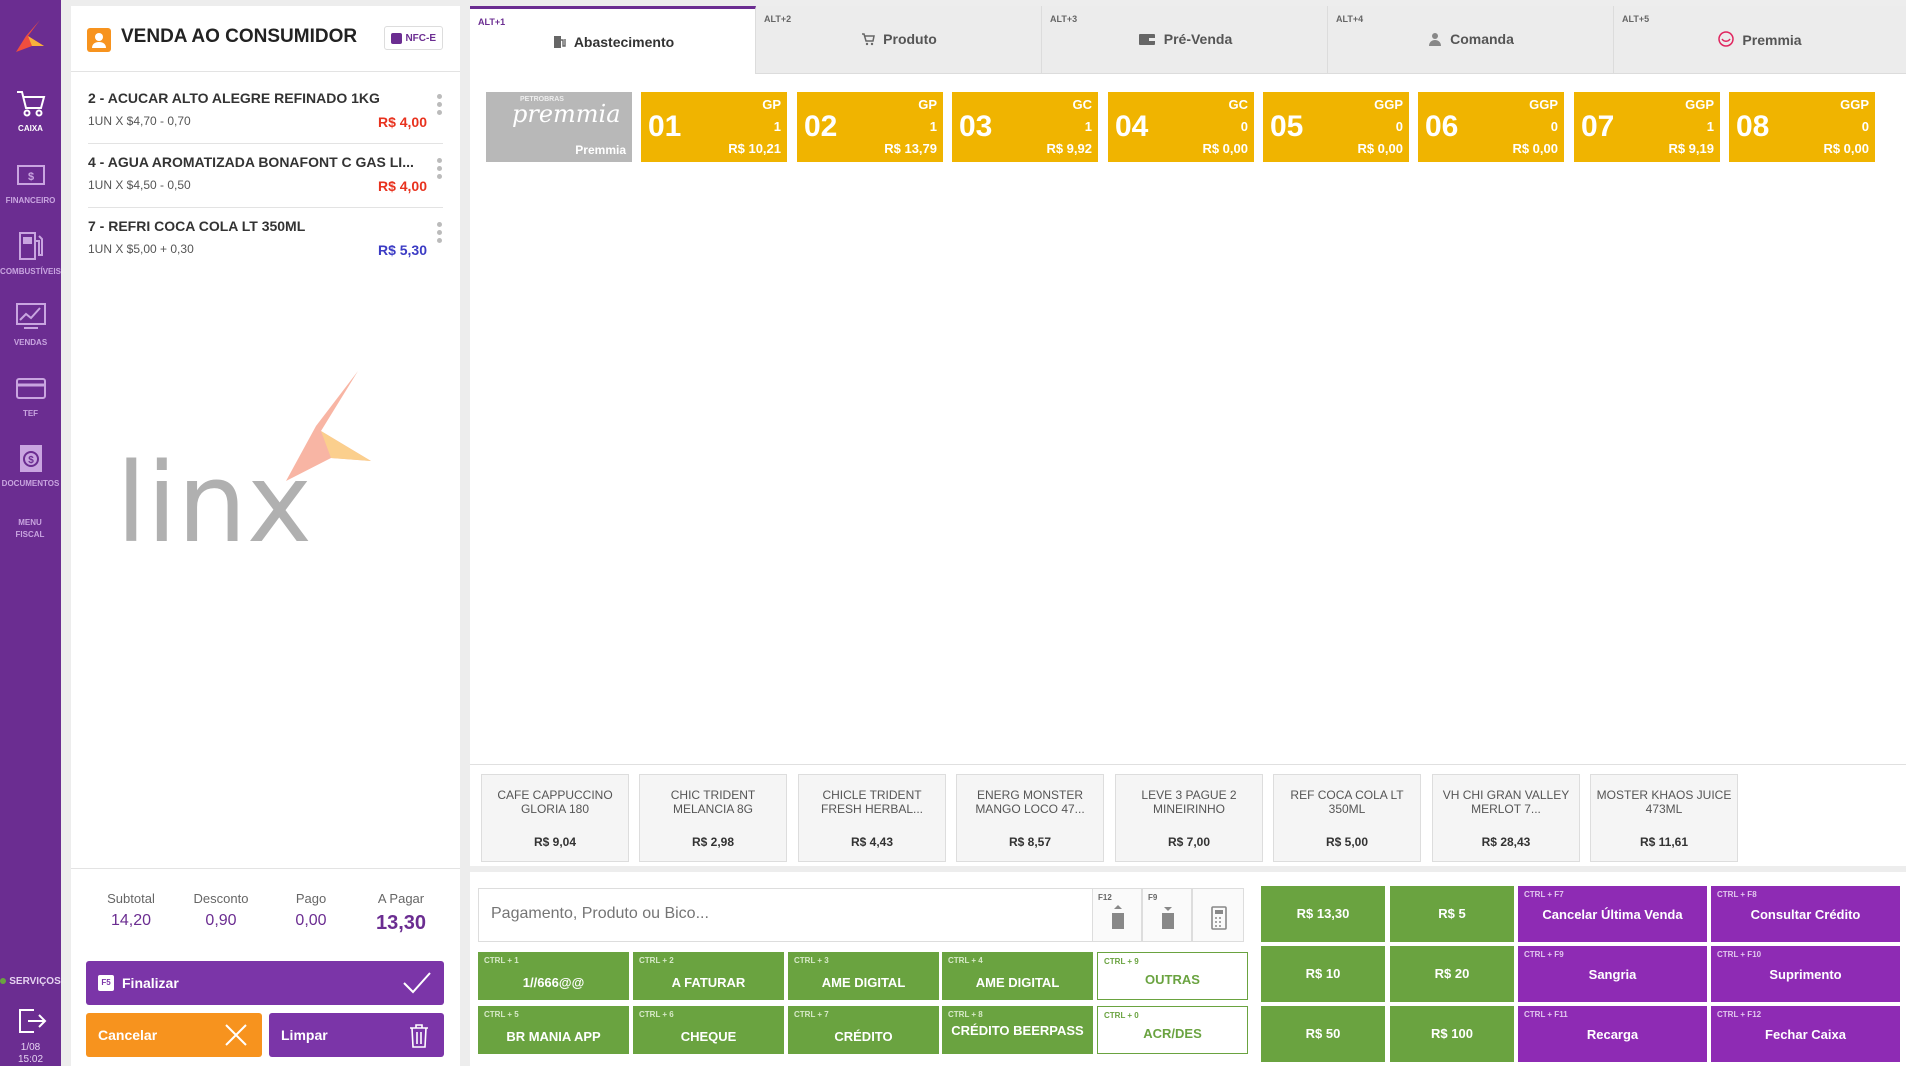 This screenshot has height=1066, width=1906. What do you see at coordinates (1017, 1030) in the screenshot?
I see `payment-method-button: CTRL + 8 CRÉDITO BEERPASS` at bounding box center [1017, 1030].